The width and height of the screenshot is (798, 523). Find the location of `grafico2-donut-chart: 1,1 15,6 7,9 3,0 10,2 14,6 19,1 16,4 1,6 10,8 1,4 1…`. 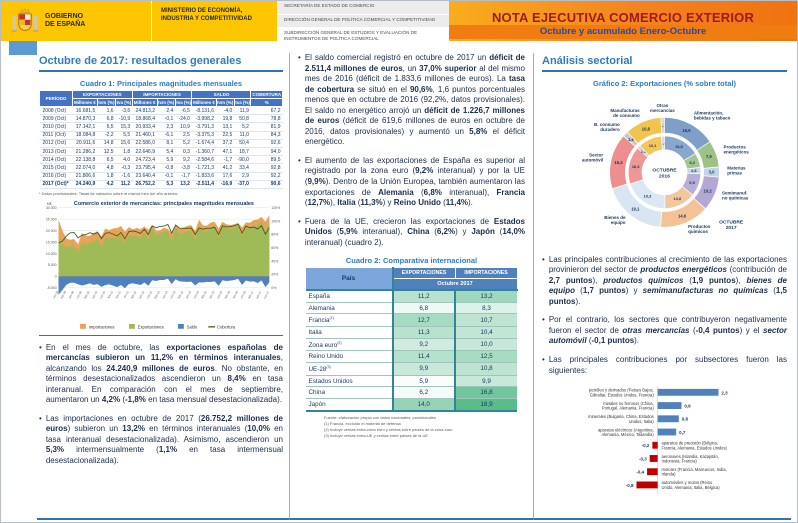

grafico2-donut-chart: 1,1 15,6 7,9 3,0 10,2 14,6 19,1 16,4 1,6 10,8 1,4 1… is located at coordinates (664, 172).